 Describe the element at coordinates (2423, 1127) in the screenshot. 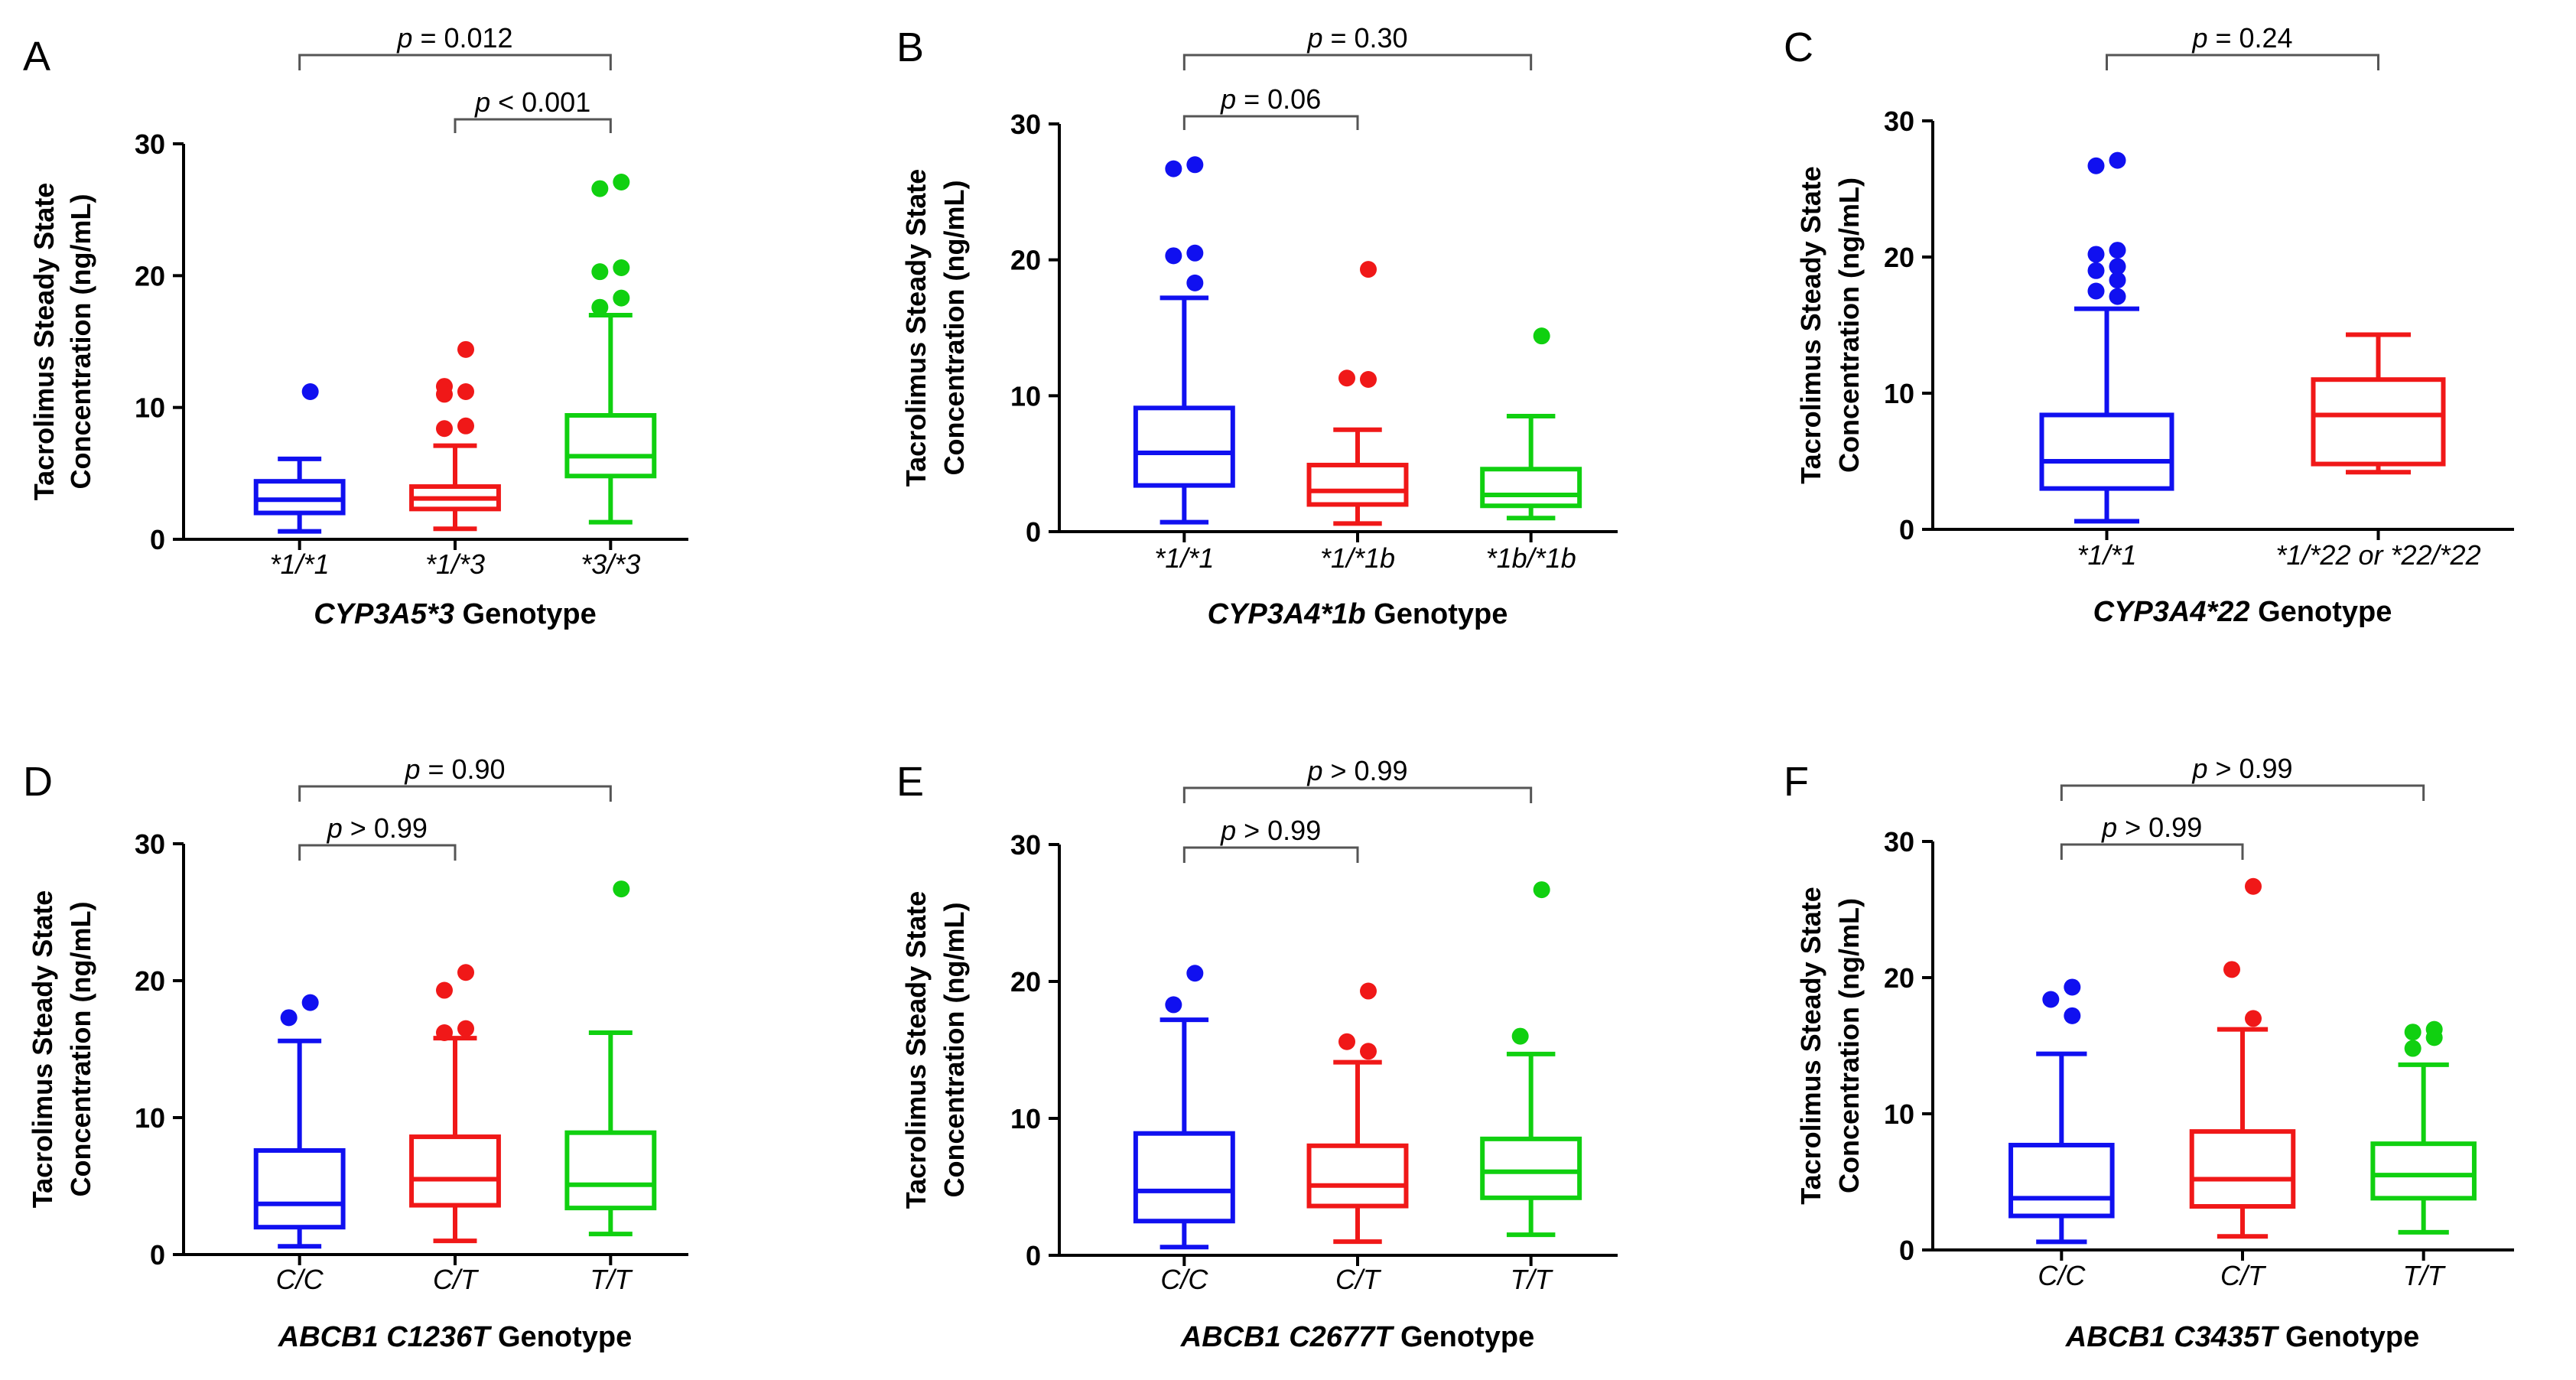

I see `box-green` at that location.